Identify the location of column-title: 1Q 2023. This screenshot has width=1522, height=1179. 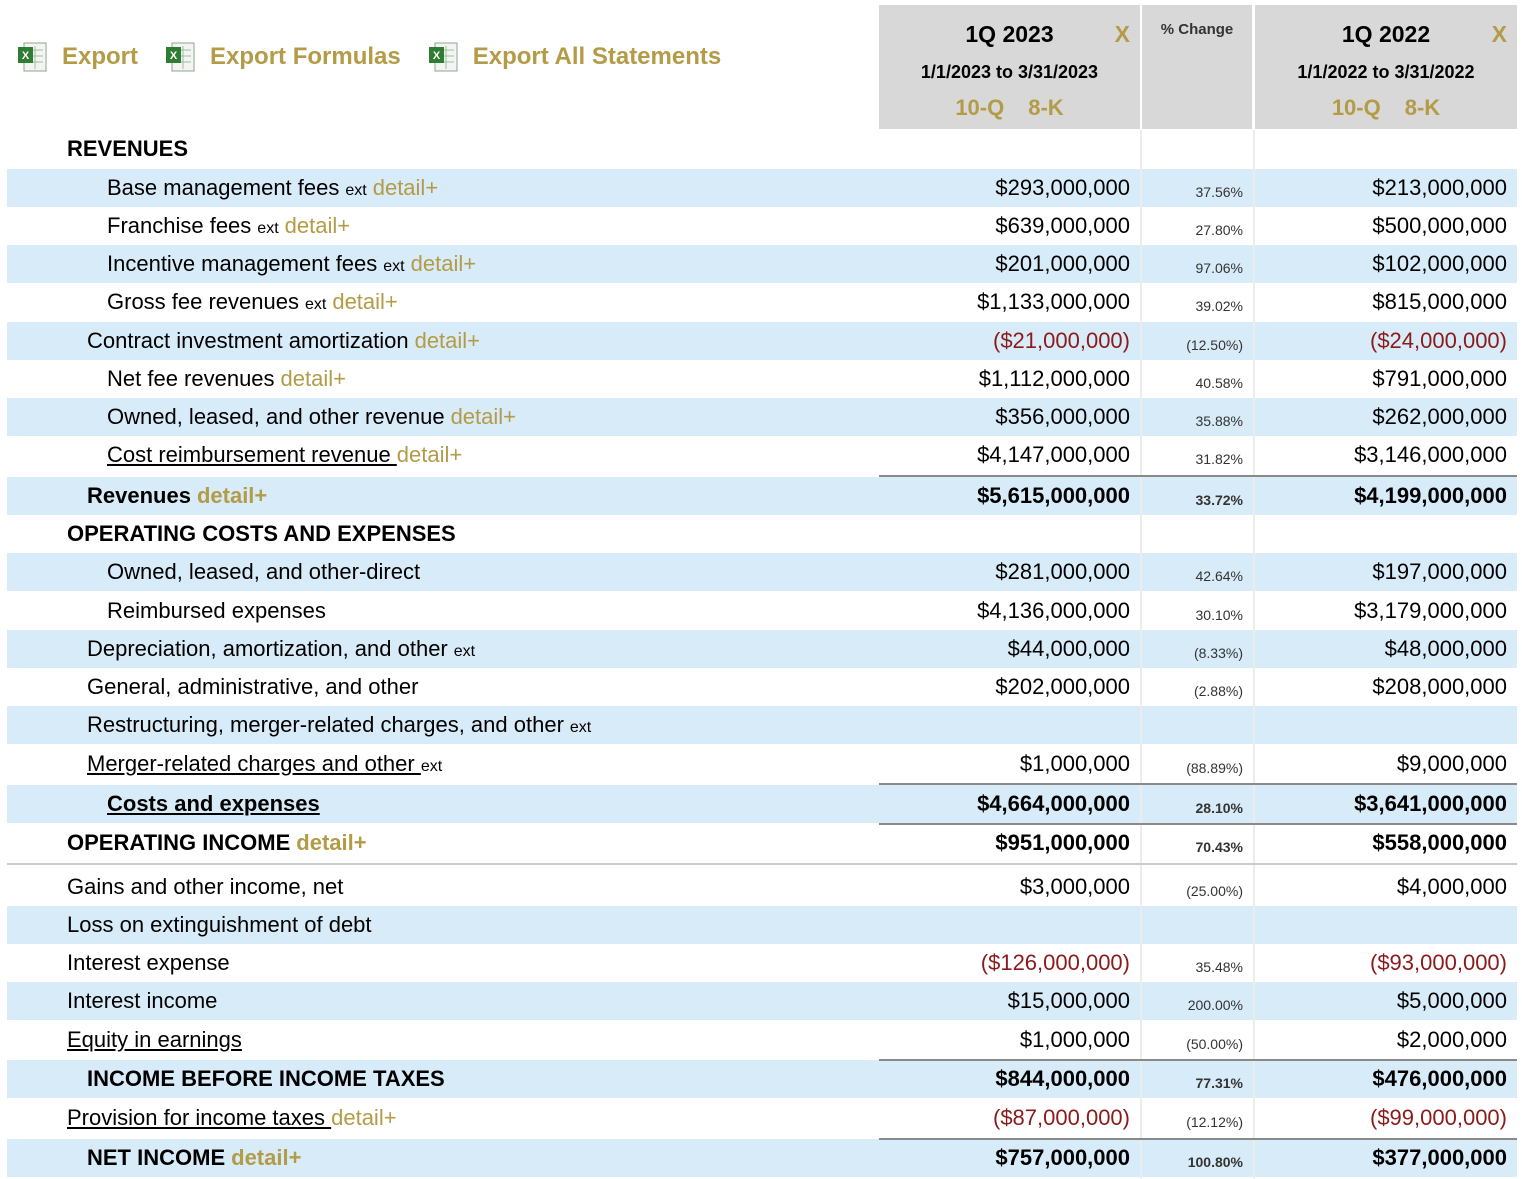
(1009, 34).